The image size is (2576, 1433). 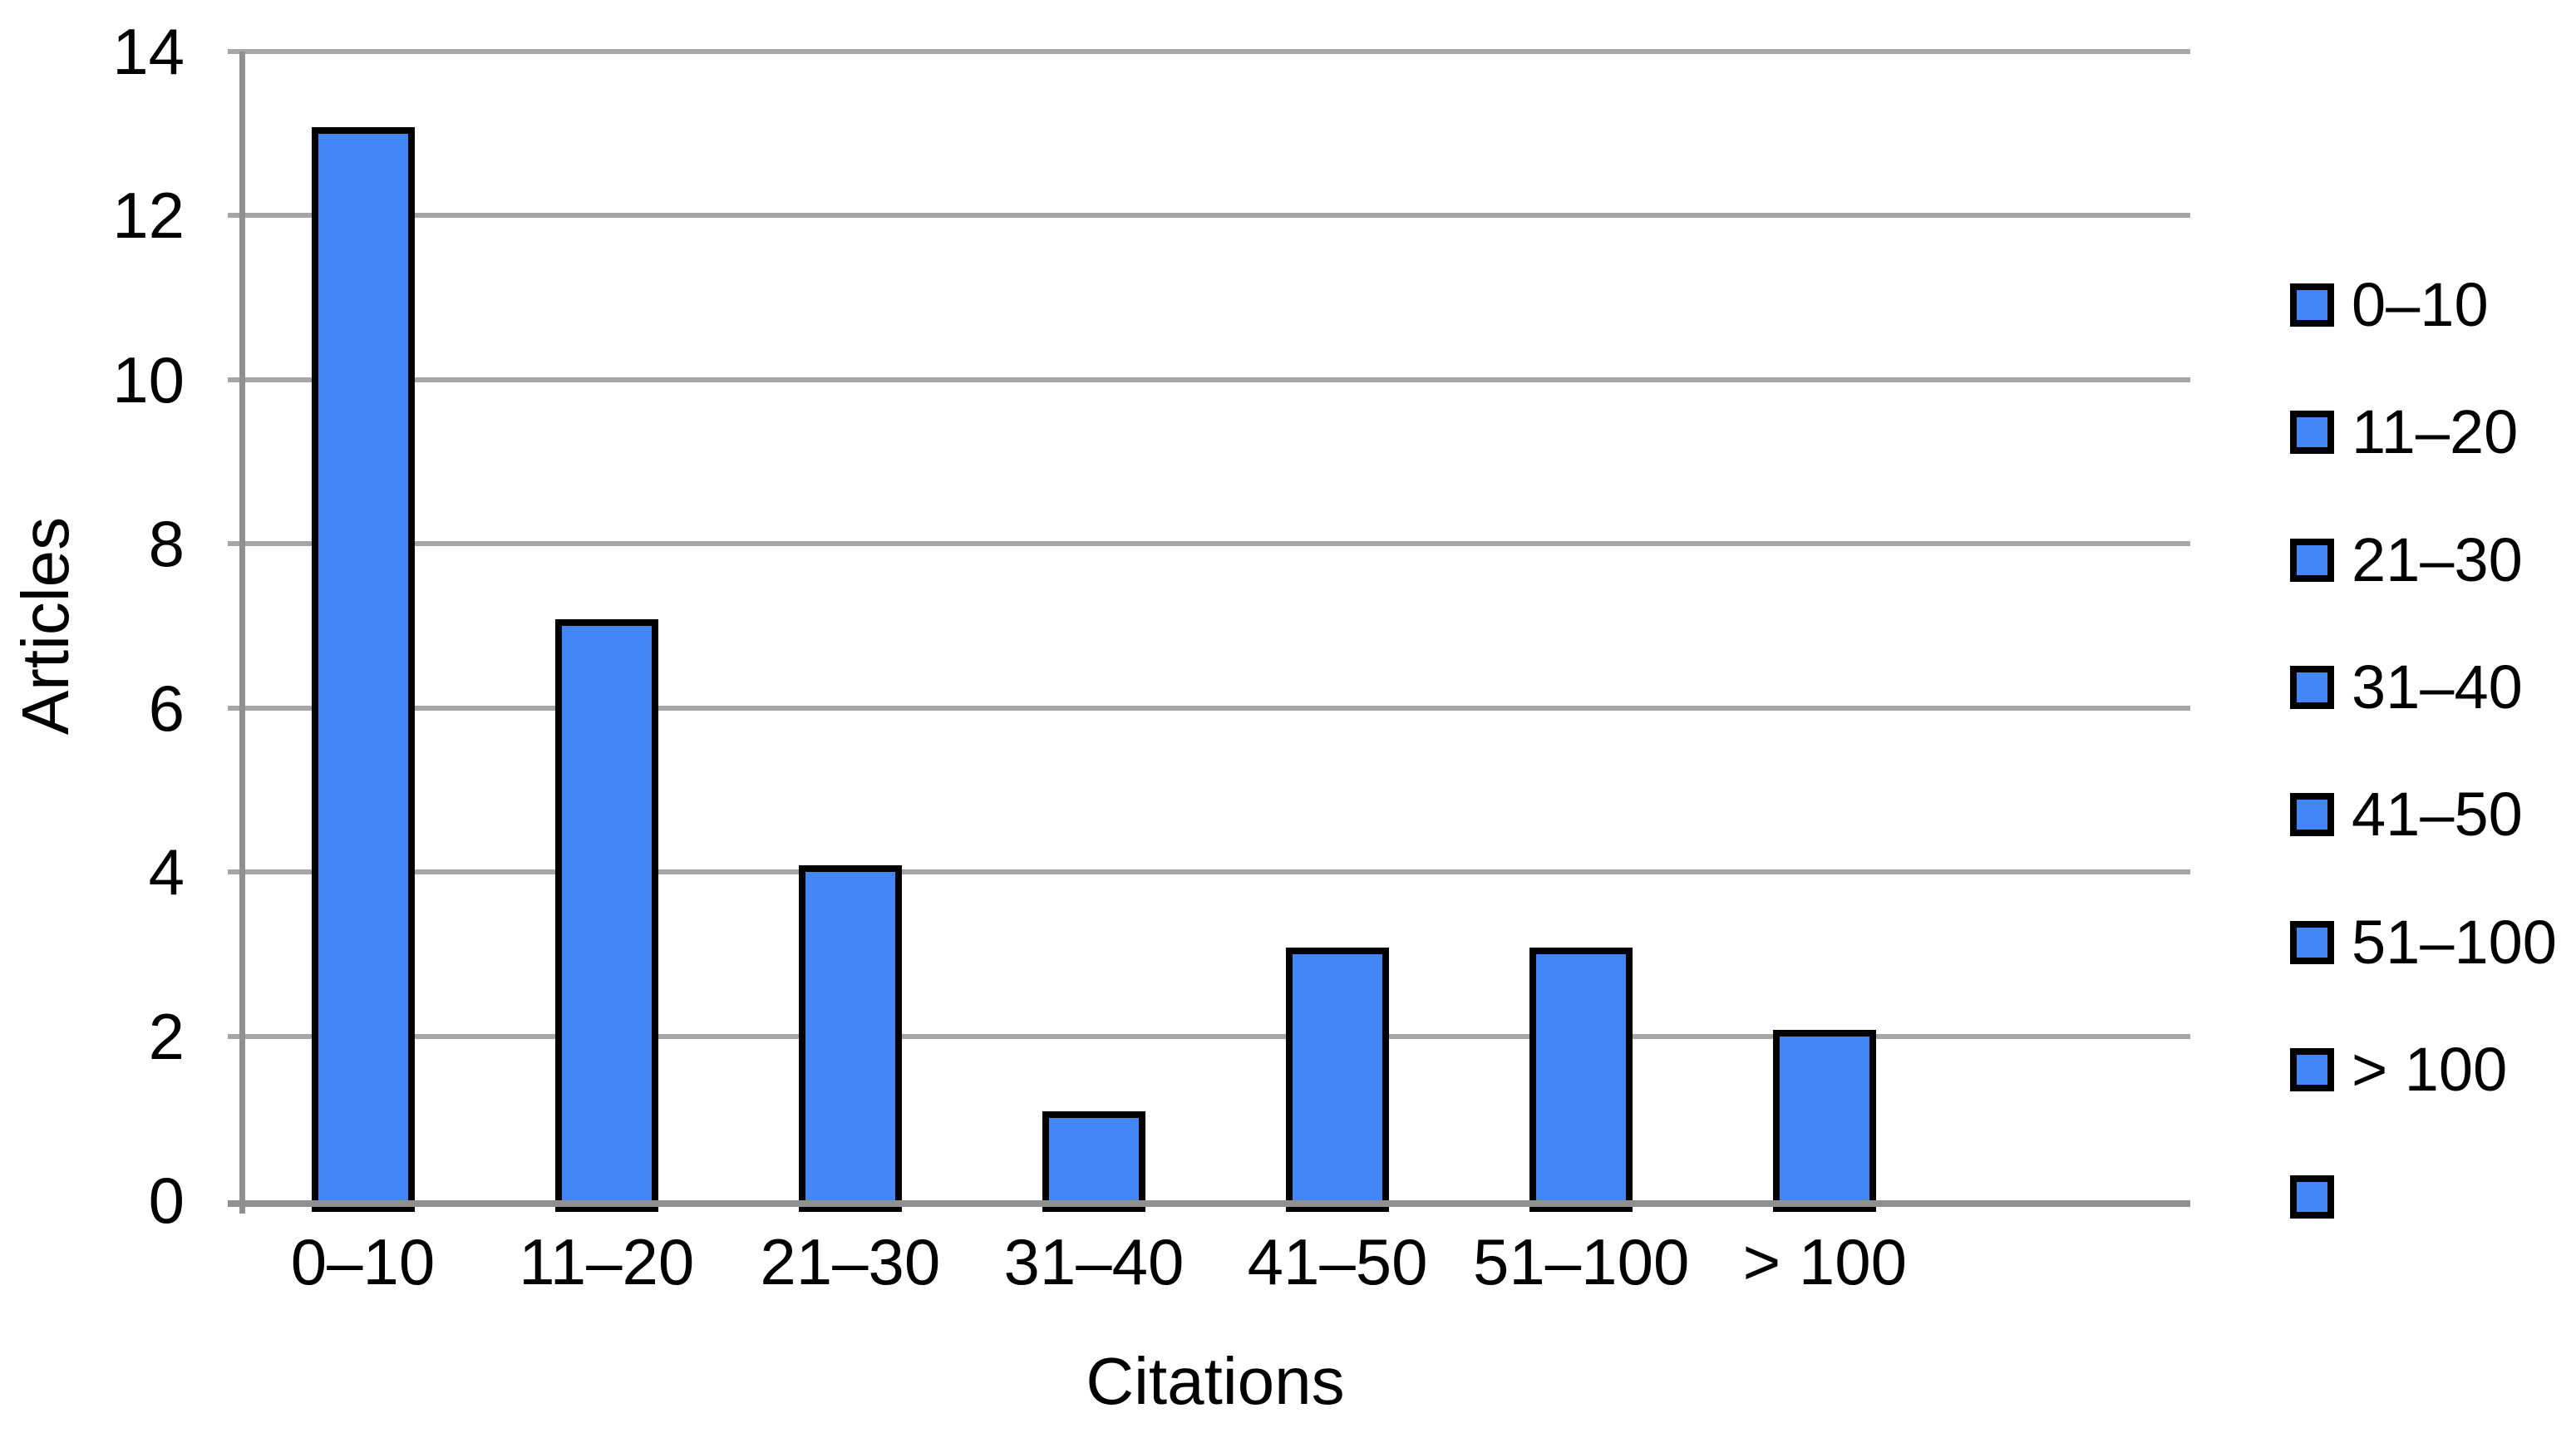 I want to click on bar-21–30, so click(x=850, y=1038).